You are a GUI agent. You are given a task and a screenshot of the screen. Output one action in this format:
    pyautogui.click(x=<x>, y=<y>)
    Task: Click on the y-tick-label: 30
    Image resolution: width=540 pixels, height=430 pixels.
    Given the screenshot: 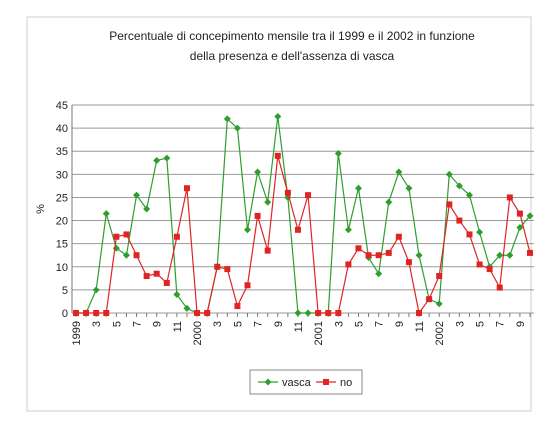 What is the action you would take?
    pyautogui.click(x=62, y=175)
    